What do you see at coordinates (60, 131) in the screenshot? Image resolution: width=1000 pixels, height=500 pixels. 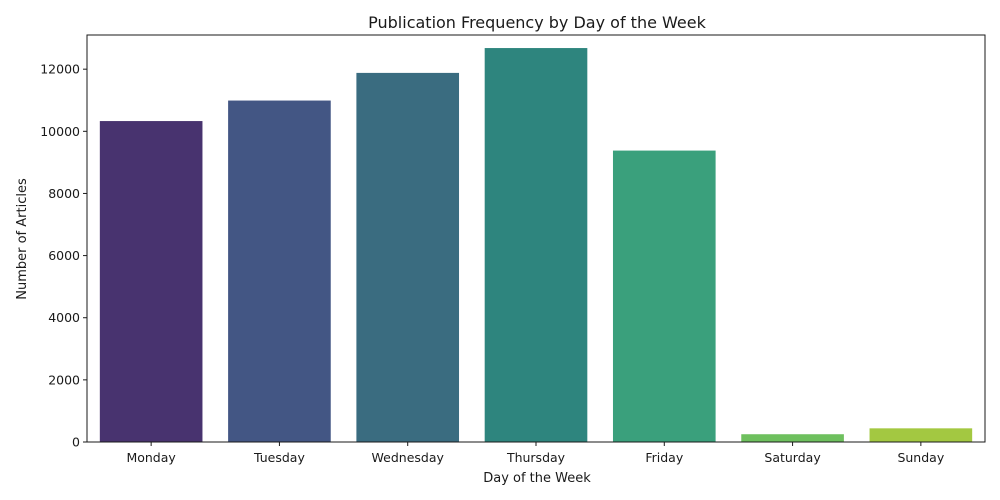 I see `y-tick-label: 10000` at bounding box center [60, 131].